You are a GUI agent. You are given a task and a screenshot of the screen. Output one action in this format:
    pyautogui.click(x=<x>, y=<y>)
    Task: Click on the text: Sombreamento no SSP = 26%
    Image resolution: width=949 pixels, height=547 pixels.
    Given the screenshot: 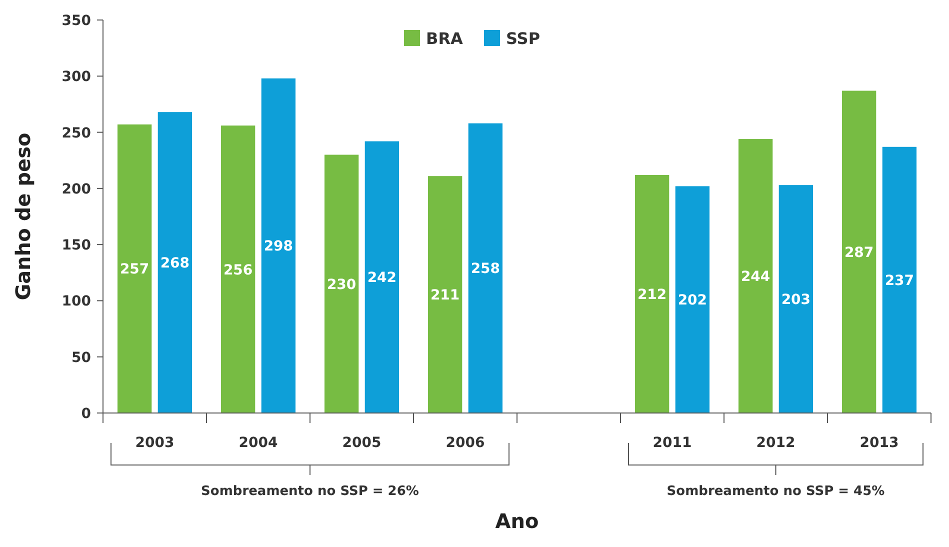 What is the action you would take?
    pyautogui.click(x=310, y=491)
    